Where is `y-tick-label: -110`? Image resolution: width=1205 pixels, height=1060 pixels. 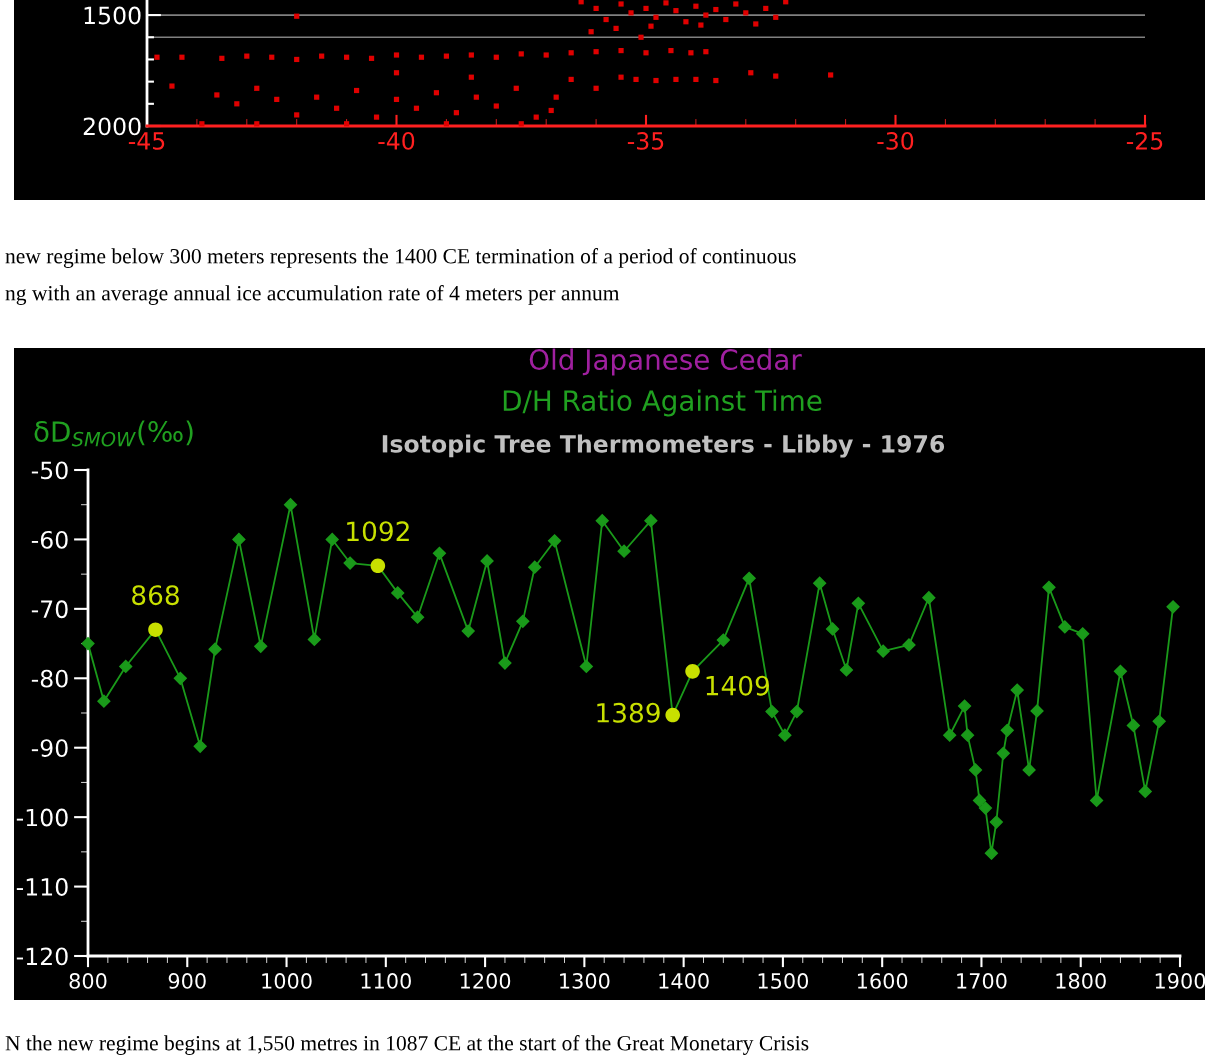
y-tick-label: -110 is located at coordinates (42, 887).